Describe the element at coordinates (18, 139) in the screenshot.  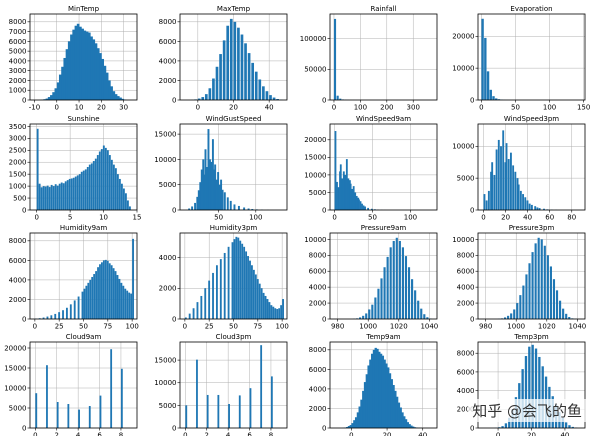
I see `y-tick-label: 3000` at that location.